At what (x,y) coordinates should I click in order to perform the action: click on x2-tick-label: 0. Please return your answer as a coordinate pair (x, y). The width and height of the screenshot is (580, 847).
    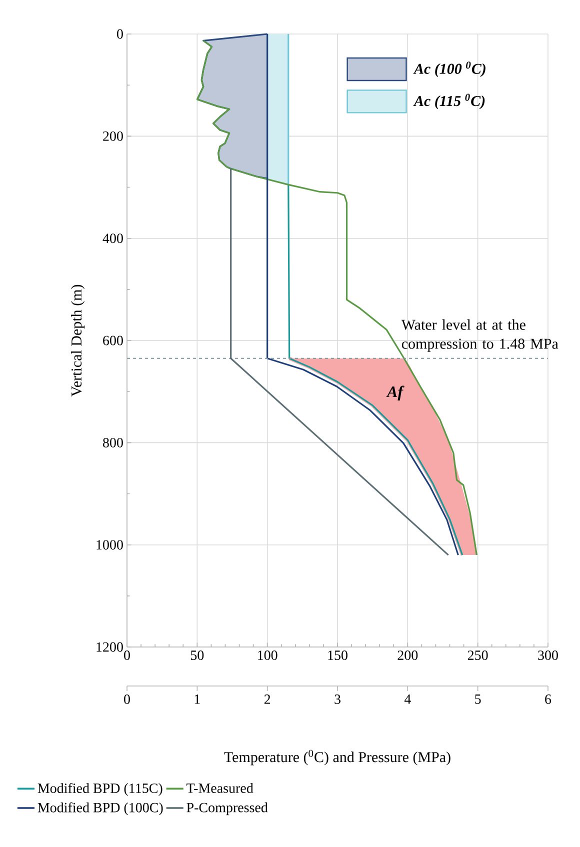
    Looking at the image, I should click on (127, 699).